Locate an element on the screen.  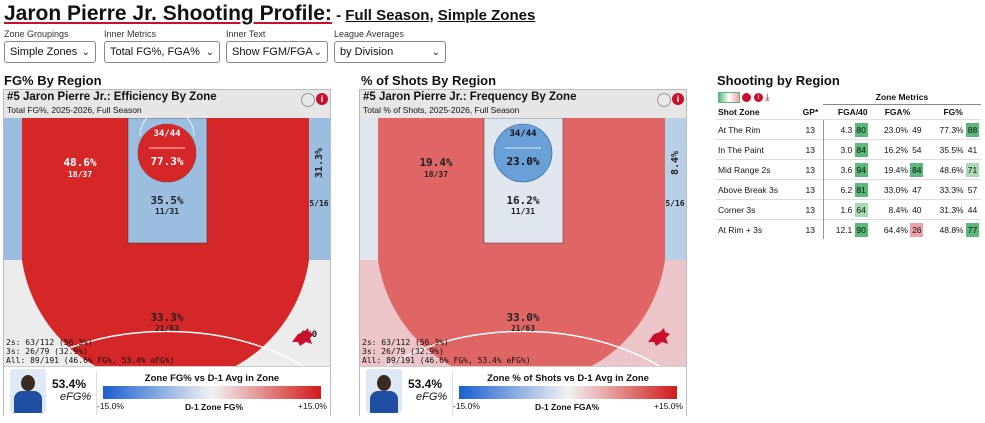
col-fga40: FGA/40 is located at coordinates (852, 112).